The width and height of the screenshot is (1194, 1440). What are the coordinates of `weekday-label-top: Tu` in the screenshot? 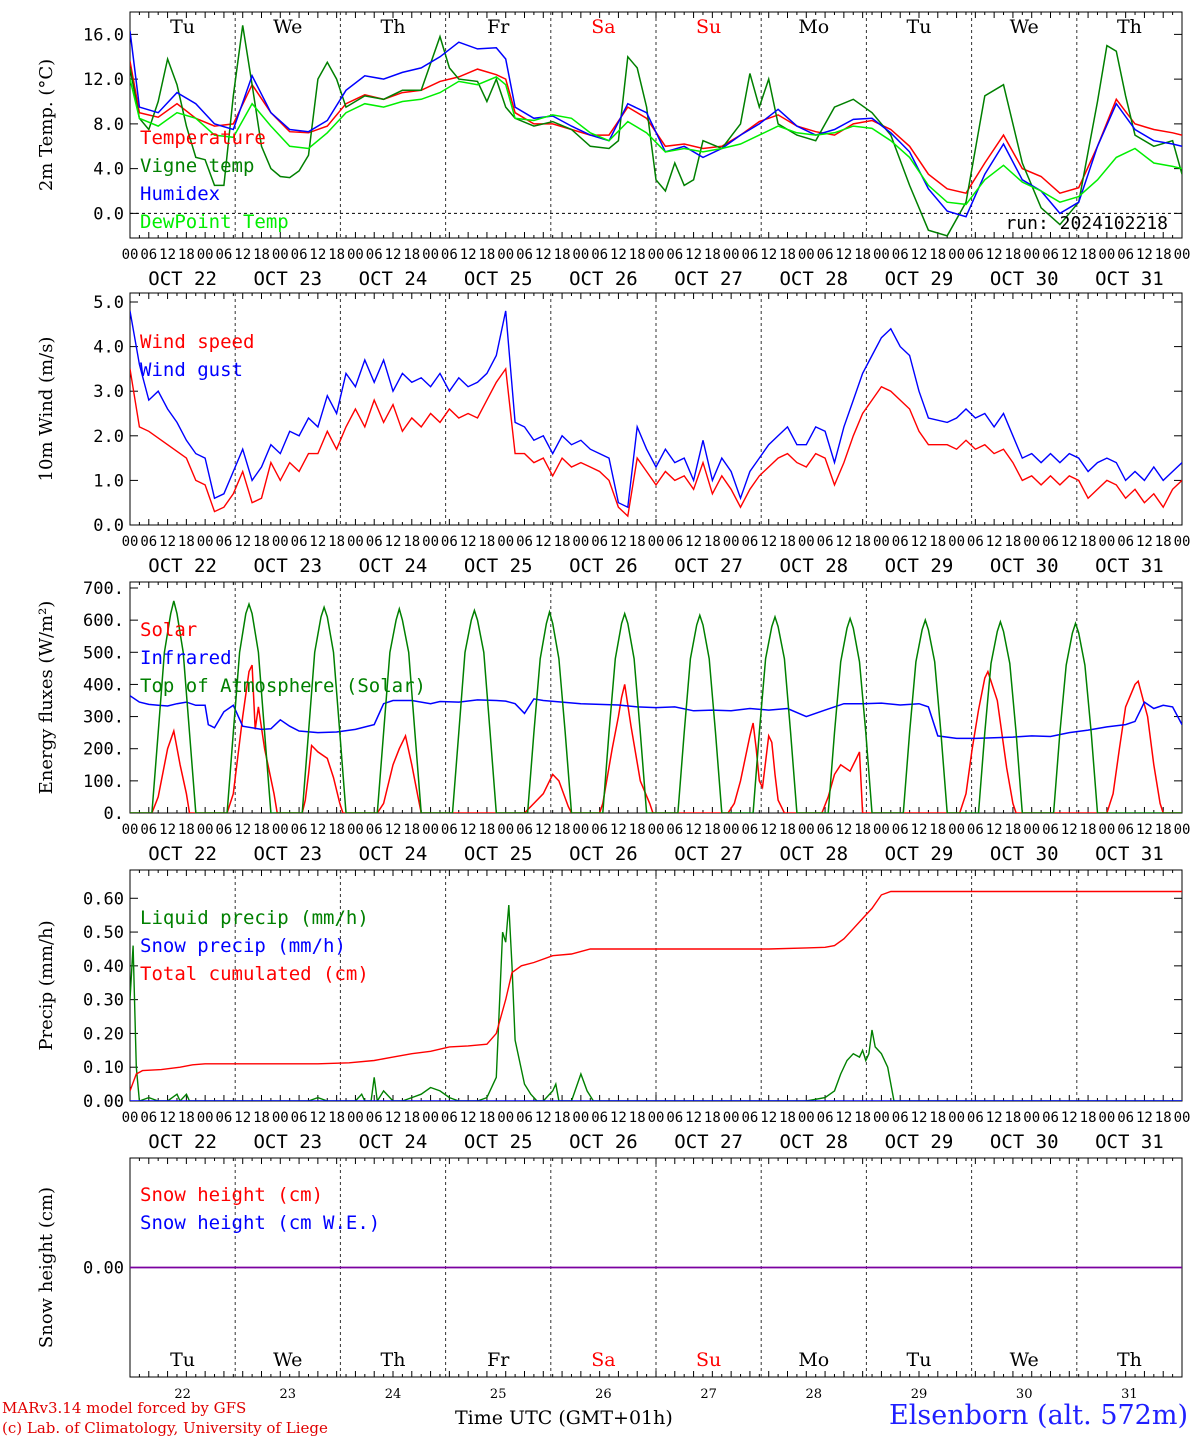 It's located at (182, 27).